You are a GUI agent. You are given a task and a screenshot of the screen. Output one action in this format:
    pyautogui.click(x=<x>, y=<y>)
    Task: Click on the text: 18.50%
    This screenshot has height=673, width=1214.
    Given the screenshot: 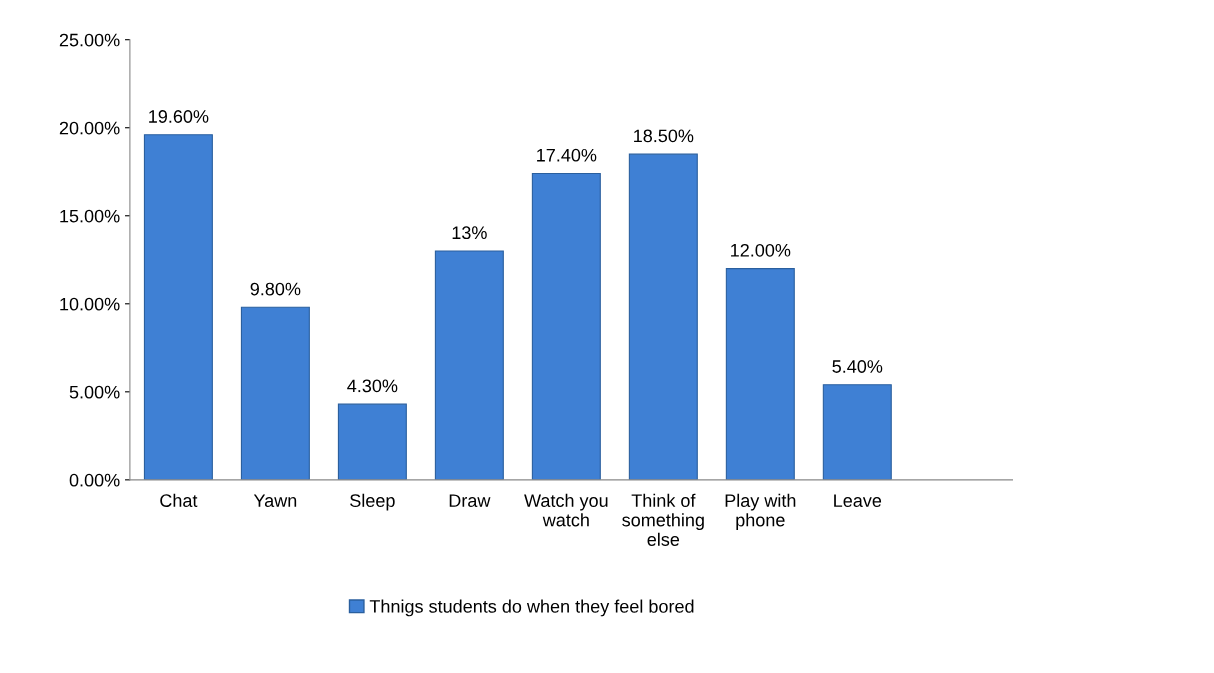 What is the action you would take?
    pyautogui.click(x=664, y=136)
    